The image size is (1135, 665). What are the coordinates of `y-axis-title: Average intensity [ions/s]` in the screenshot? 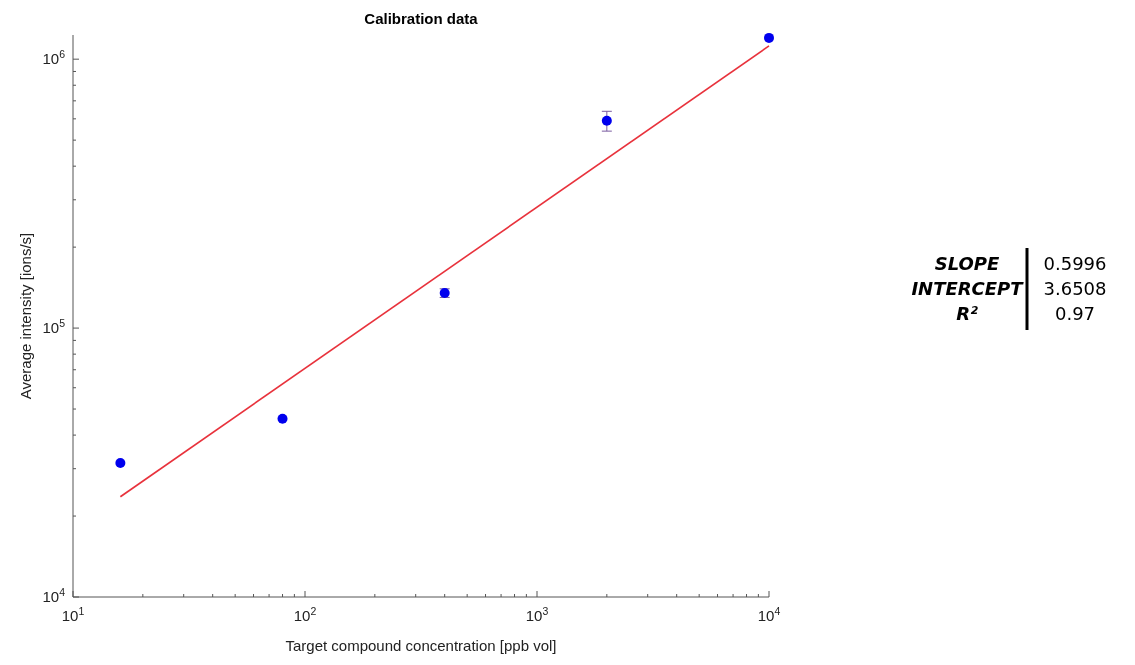 It's located at (25, 316).